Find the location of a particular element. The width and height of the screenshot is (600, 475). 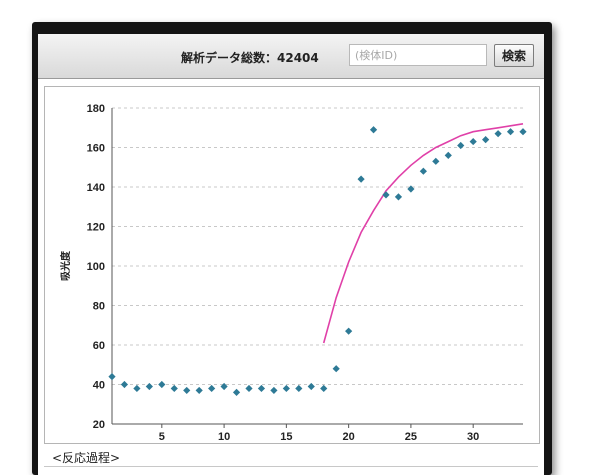

data-count-label: 解析データ総数：42404 is located at coordinates (250, 58).